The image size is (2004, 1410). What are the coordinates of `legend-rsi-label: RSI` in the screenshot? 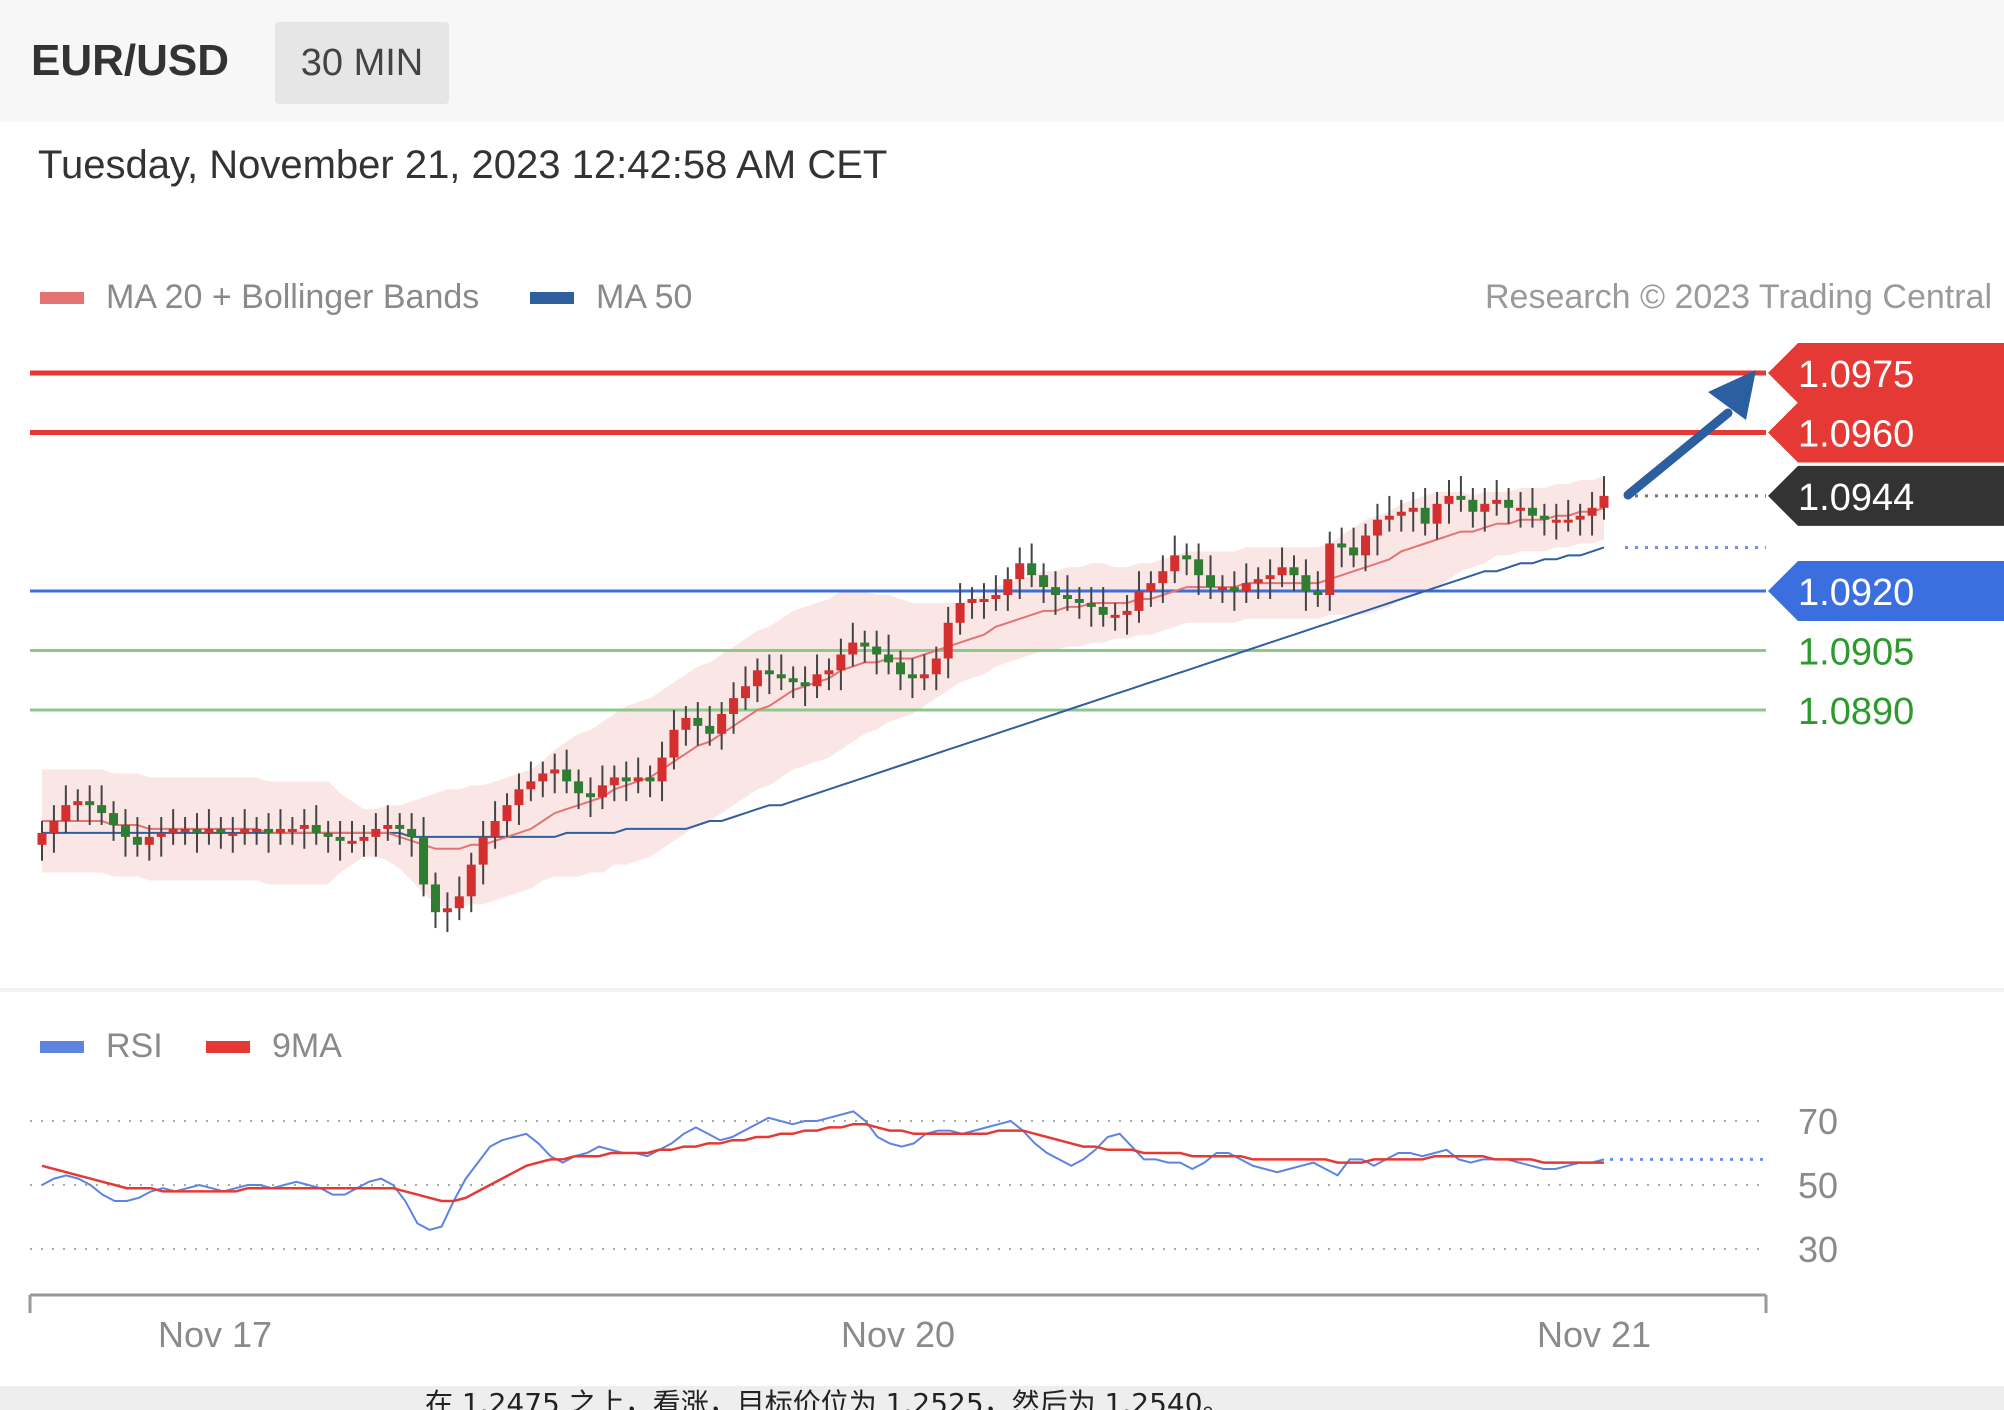 It's located at (134, 1046).